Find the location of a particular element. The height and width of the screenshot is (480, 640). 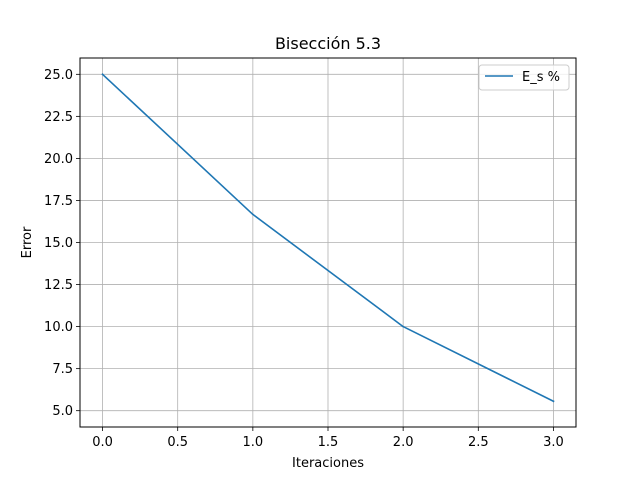

x-tick-label: 1.5 is located at coordinates (328, 442).